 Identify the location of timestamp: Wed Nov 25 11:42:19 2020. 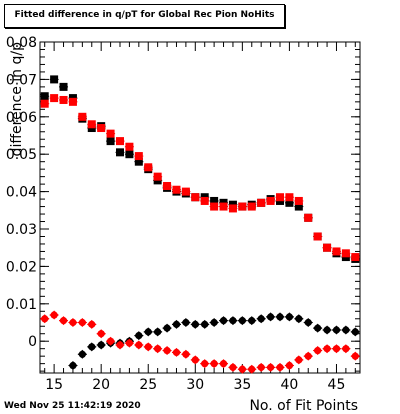
(72, 406).